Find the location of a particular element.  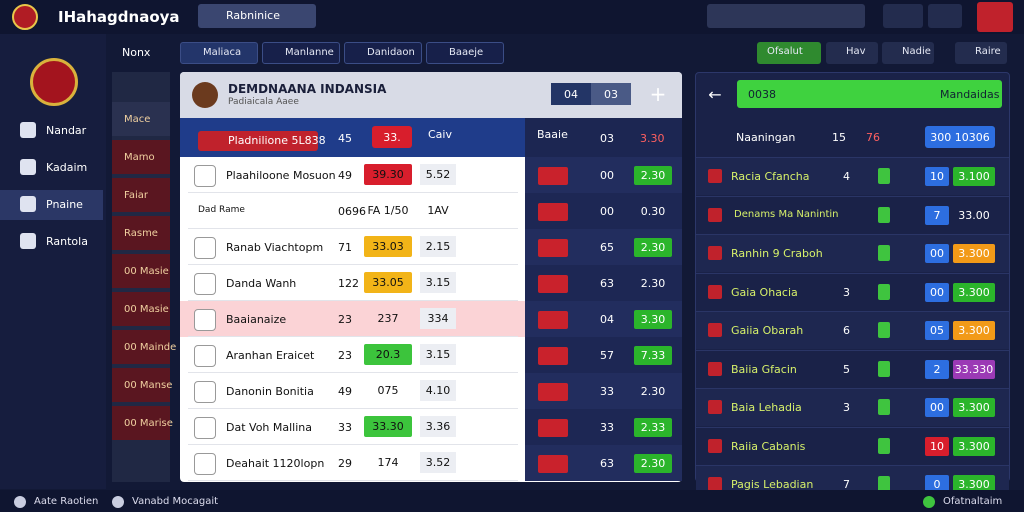

toolbar-button: Nadie is located at coordinates (908, 53).